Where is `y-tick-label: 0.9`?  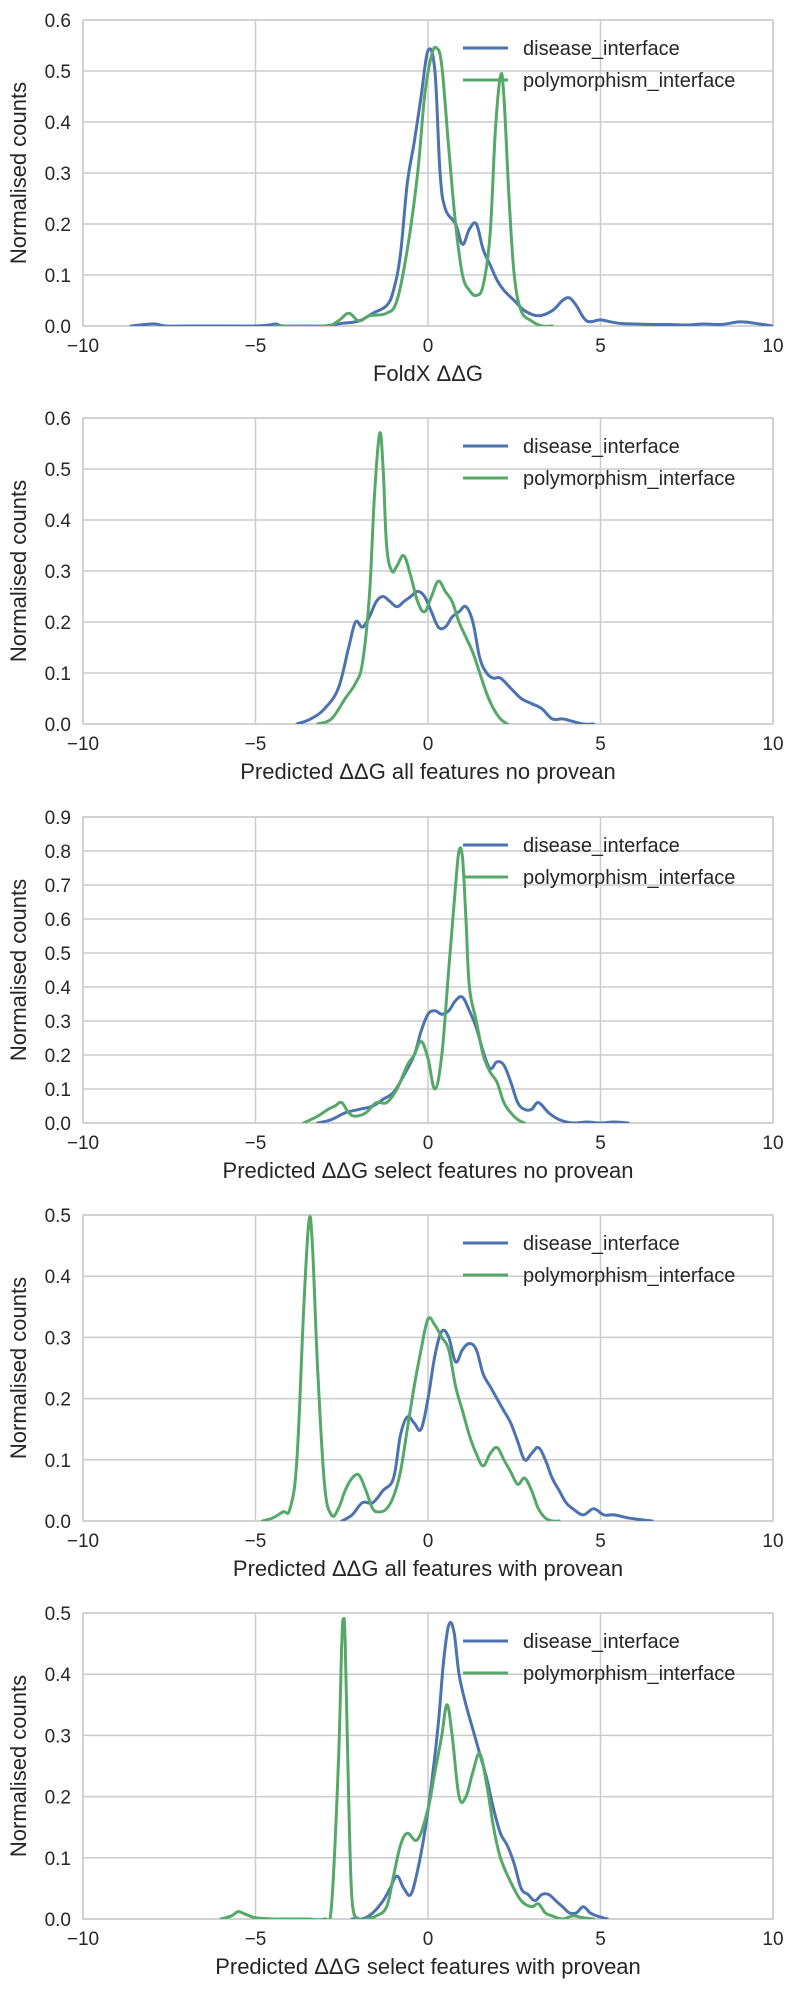
y-tick-label: 0.9 is located at coordinates (58, 818).